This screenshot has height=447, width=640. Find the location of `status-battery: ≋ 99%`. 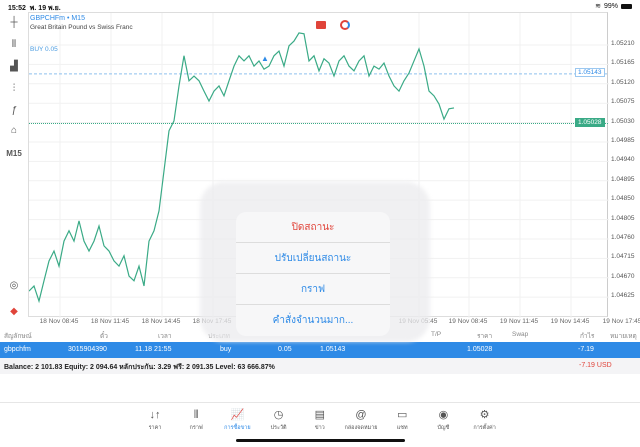

status-battery: ≋ 99% is located at coordinates (613, 6).